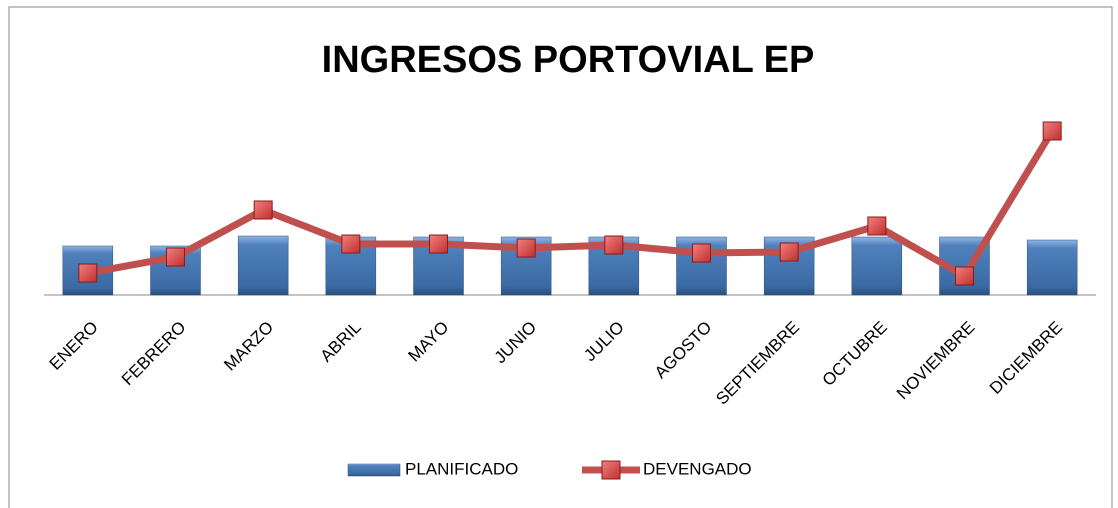  I want to click on legend-label: PLANIFICADO, so click(461, 468).